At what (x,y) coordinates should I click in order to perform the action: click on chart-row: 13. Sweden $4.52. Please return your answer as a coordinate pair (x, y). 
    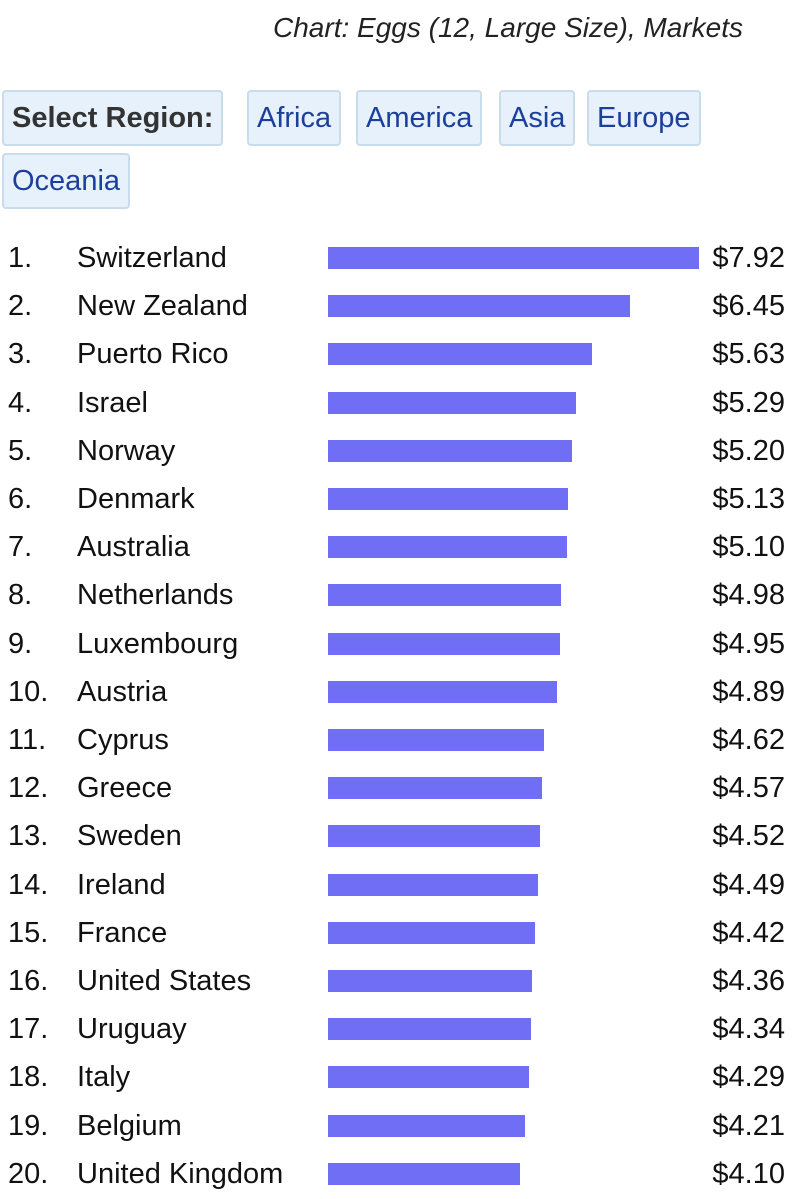
    Looking at the image, I should click on (396, 836).